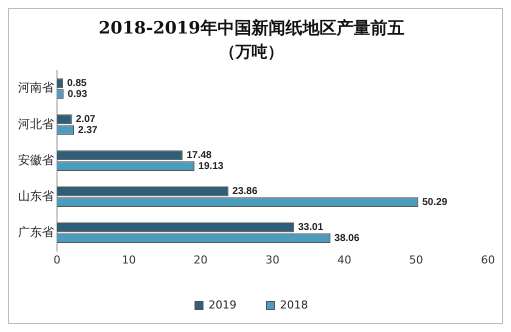  Describe the element at coordinates (273, 259) in the screenshot. I see `x-tick-label: 30` at that location.